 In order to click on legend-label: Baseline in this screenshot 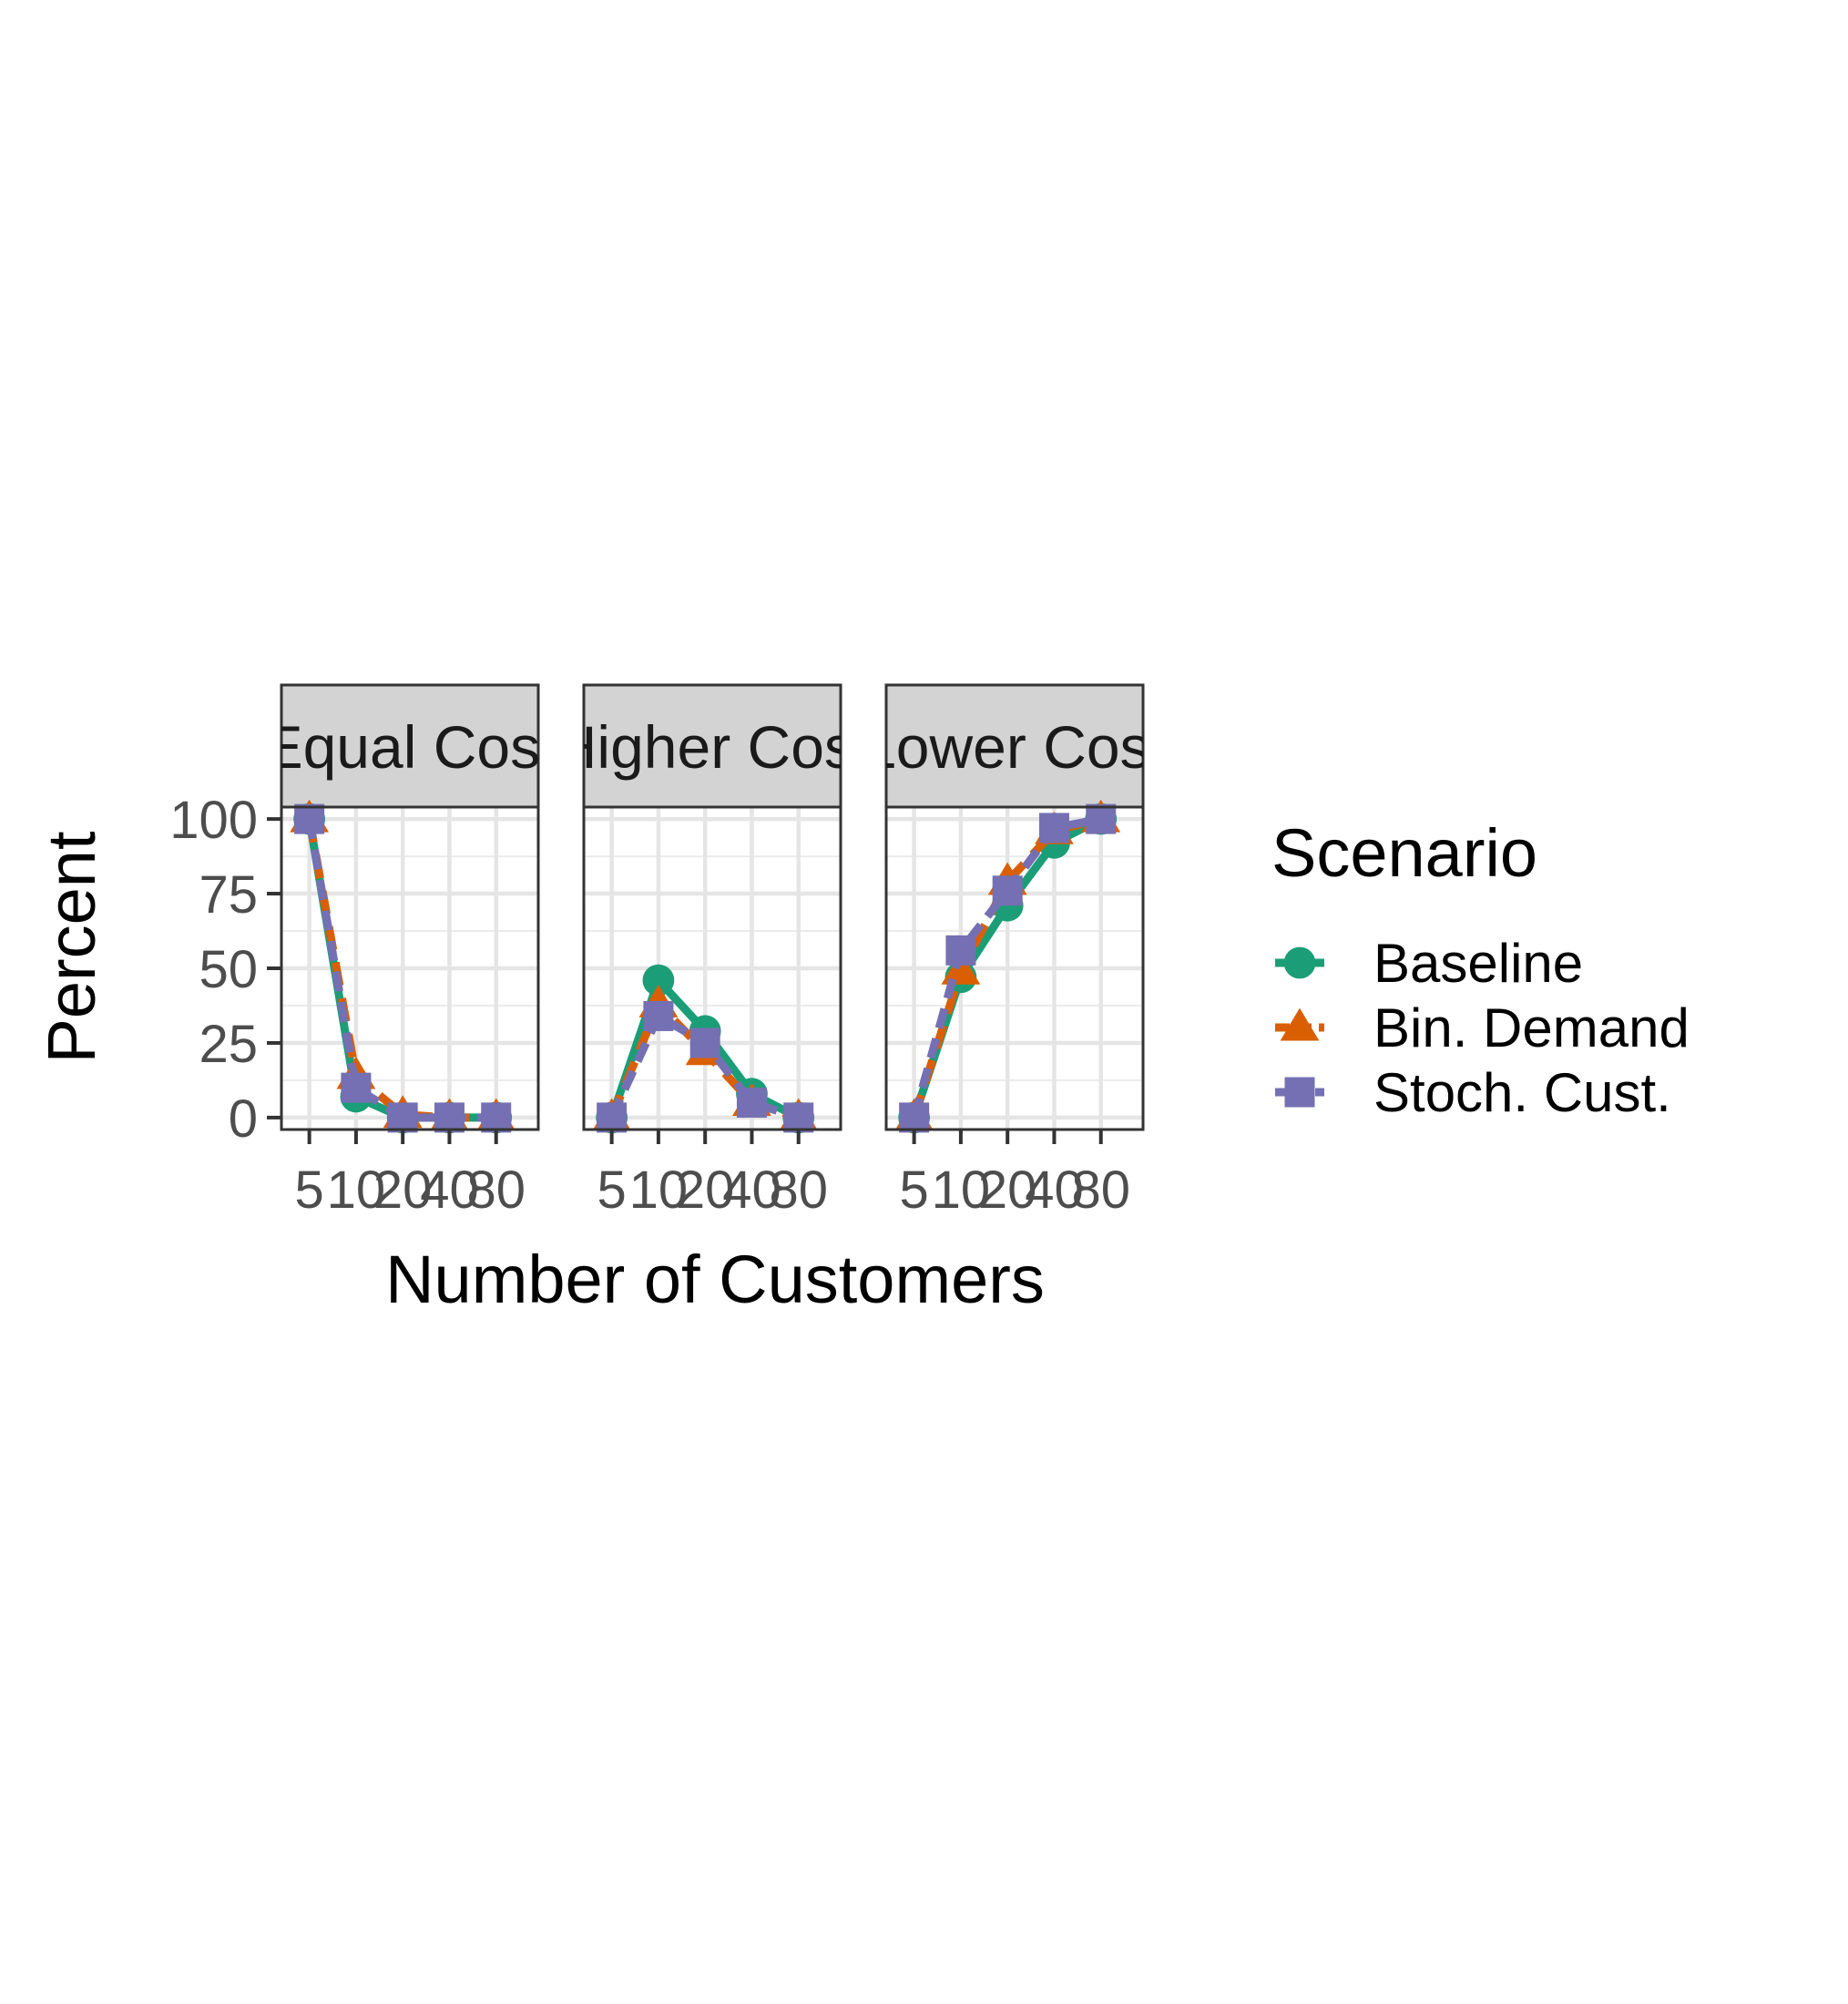, I will do `click(1478, 963)`.